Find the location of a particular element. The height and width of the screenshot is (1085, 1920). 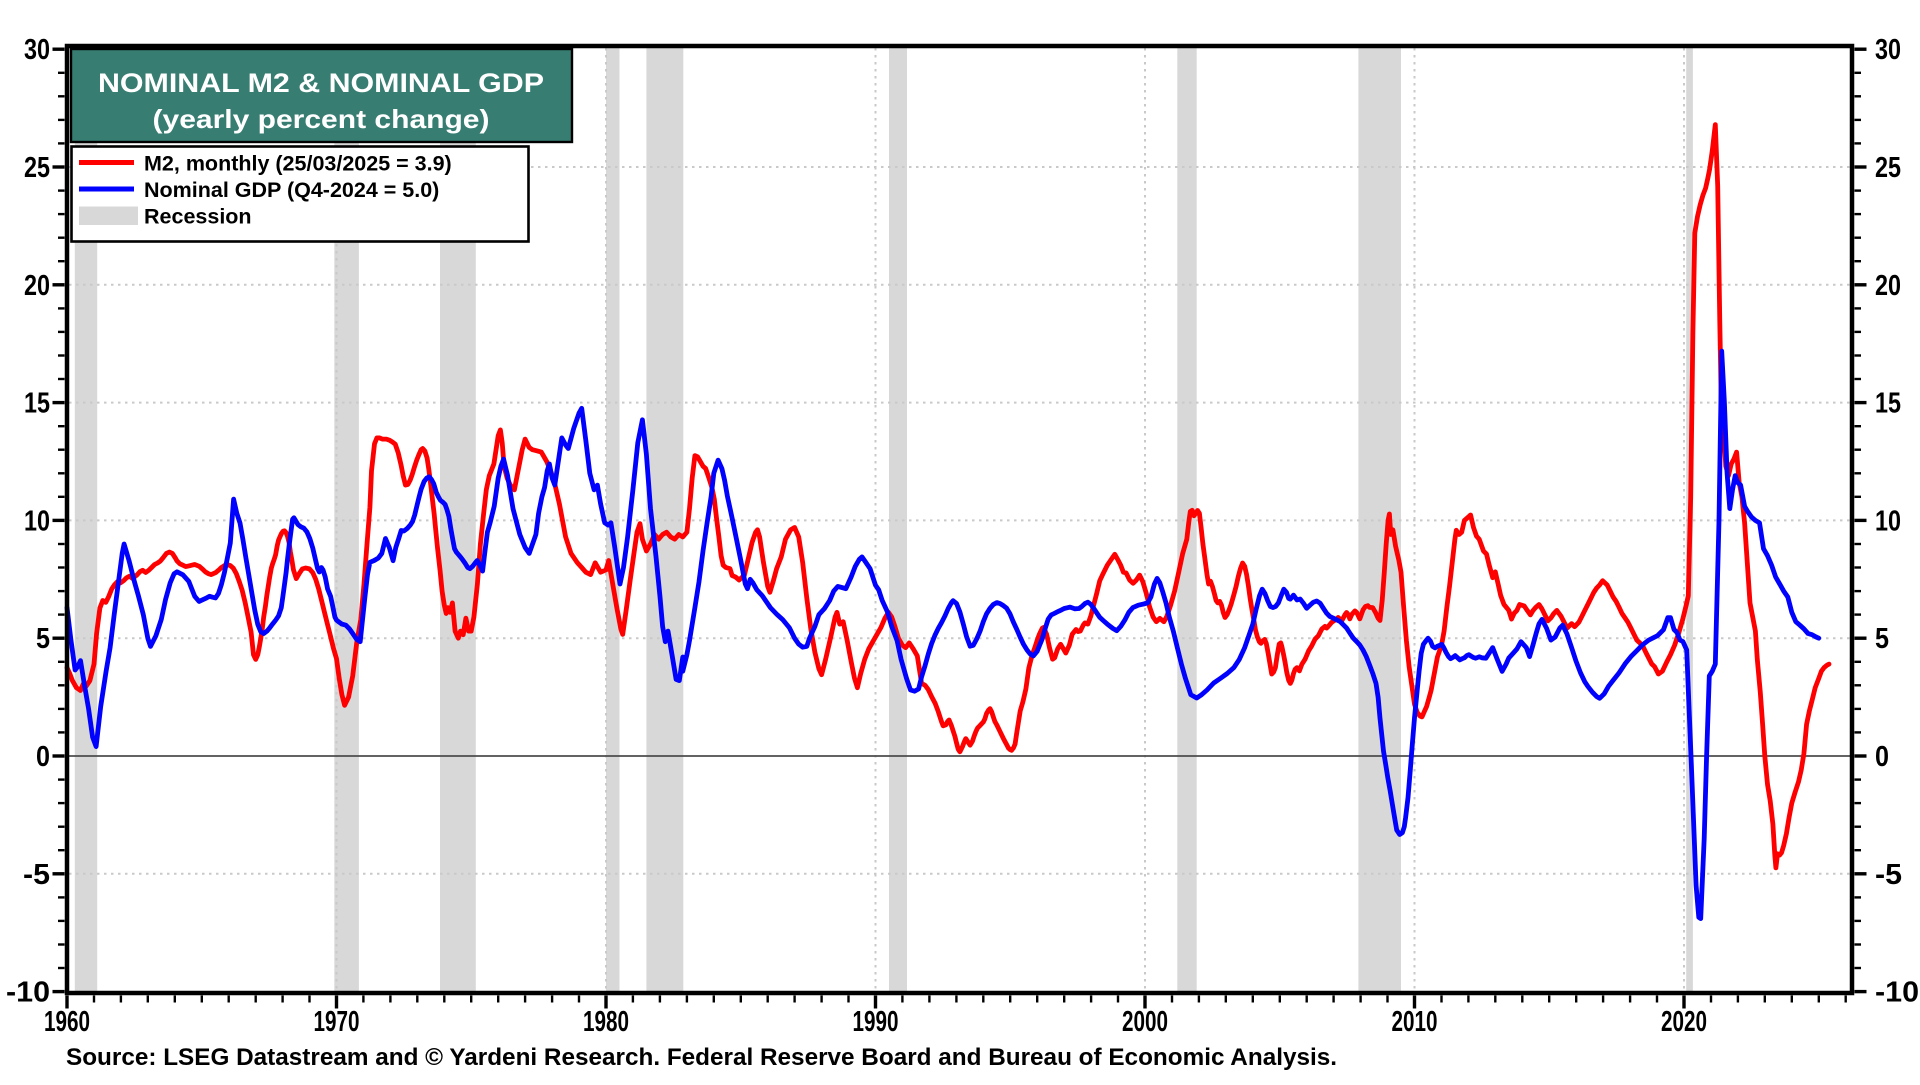

svg-text: 1960 is located at coordinates (67, 1022).